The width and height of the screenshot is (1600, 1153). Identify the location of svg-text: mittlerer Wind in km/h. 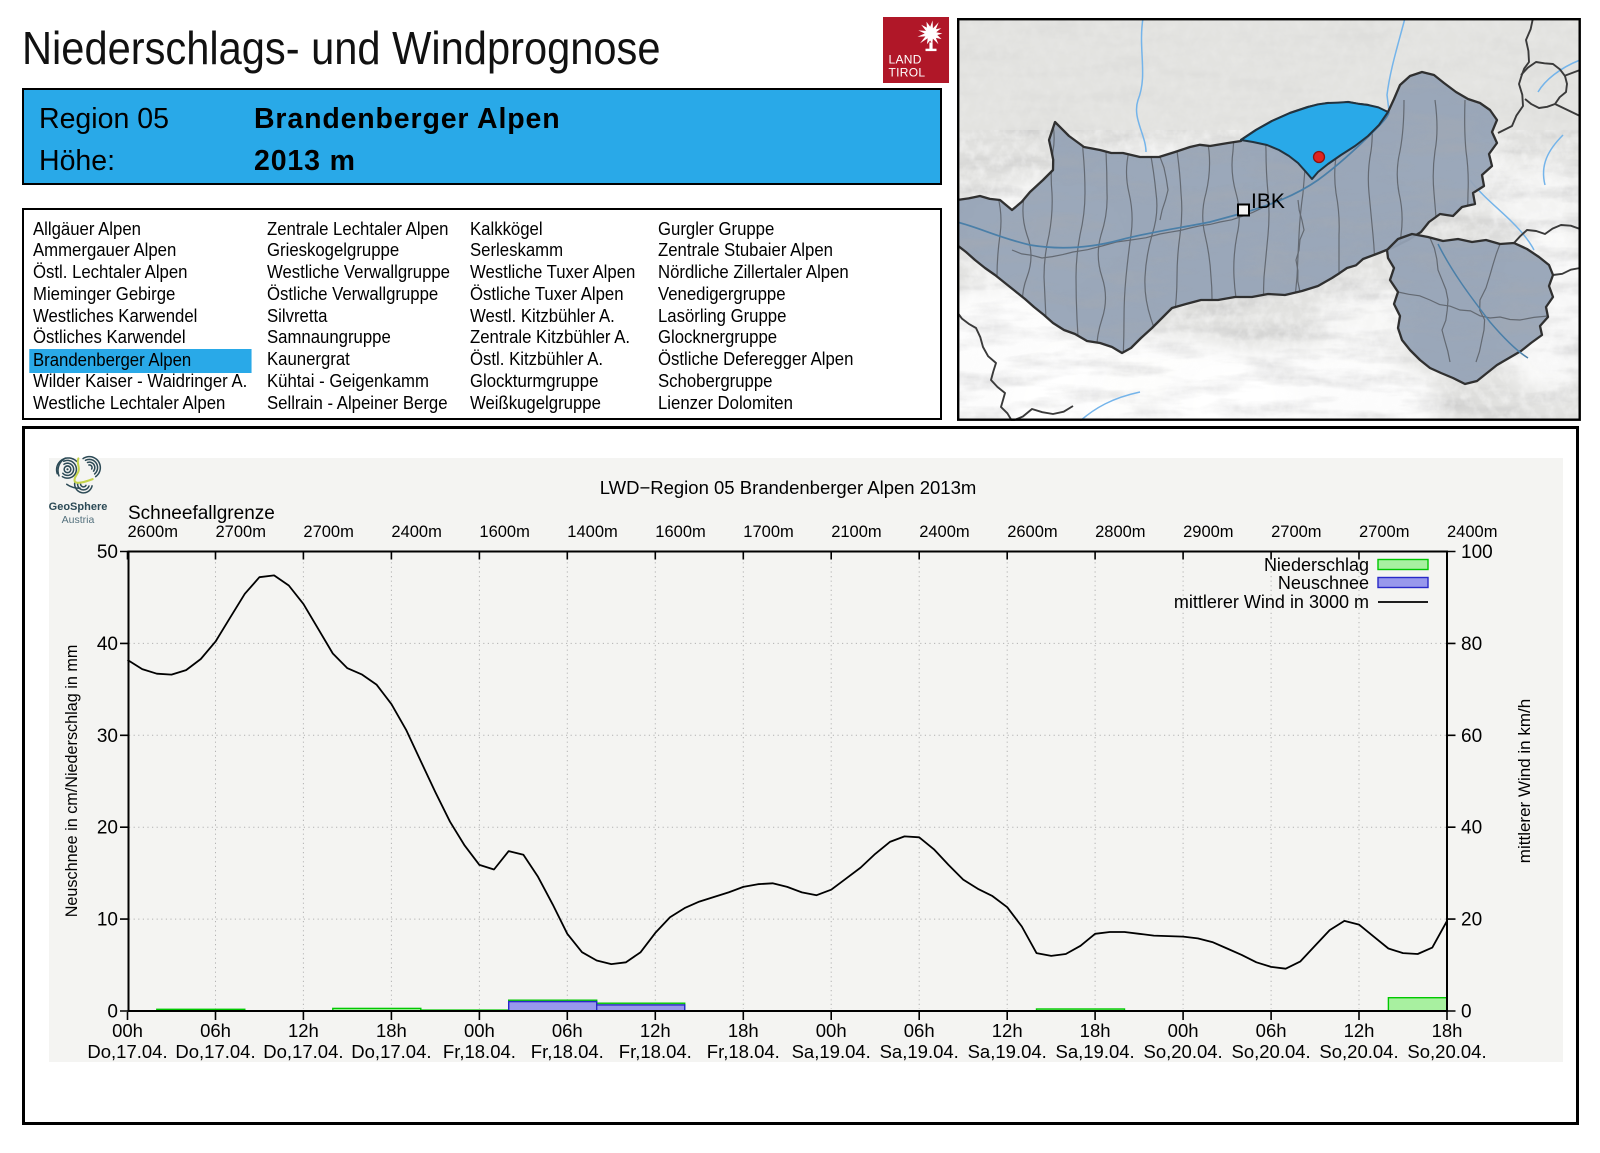
(1524, 781).